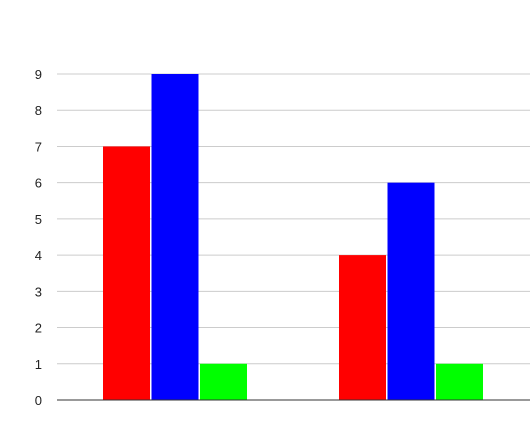 Image resolution: width=530 pixels, height=446 pixels. What do you see at coordinates (38, 183) in the screenshot?
I see `y-tick-label-6: 6` at bounding box center [38, 183].